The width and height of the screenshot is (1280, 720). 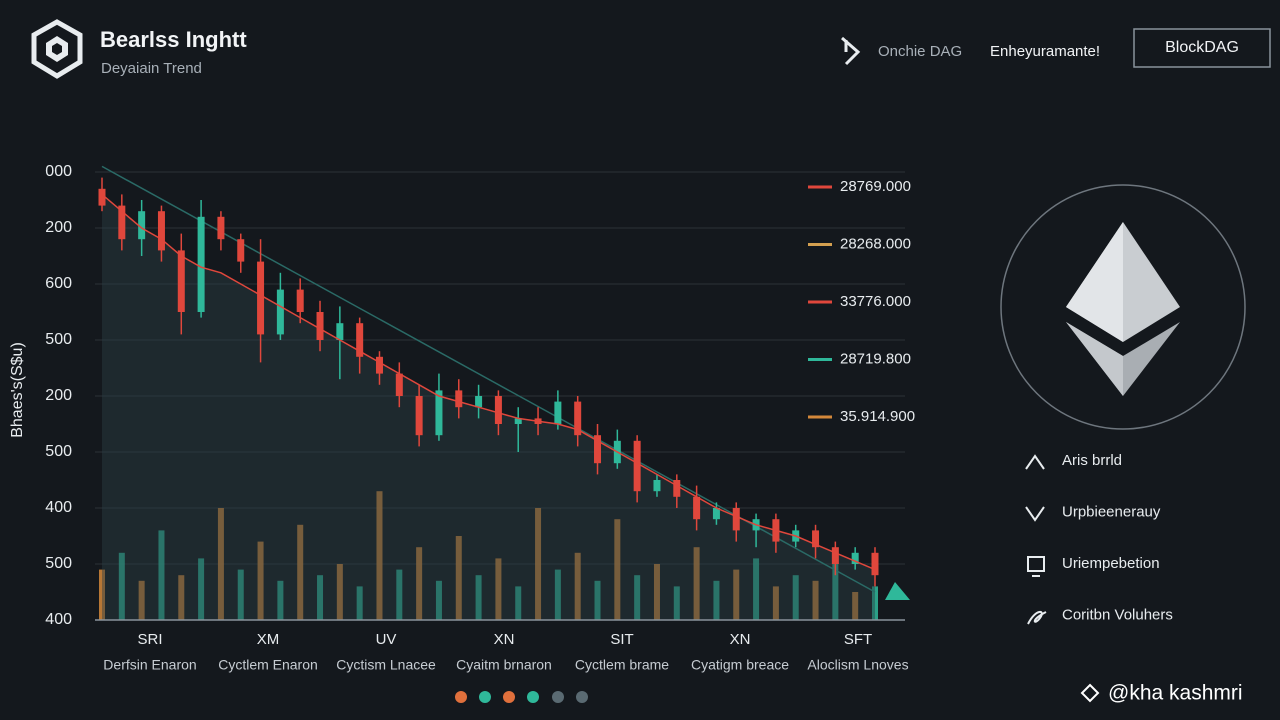 What do you see at coordinates (1090, 693) in the screenshot?
I see `watermark-icon` at bounding box center [1090, 693].